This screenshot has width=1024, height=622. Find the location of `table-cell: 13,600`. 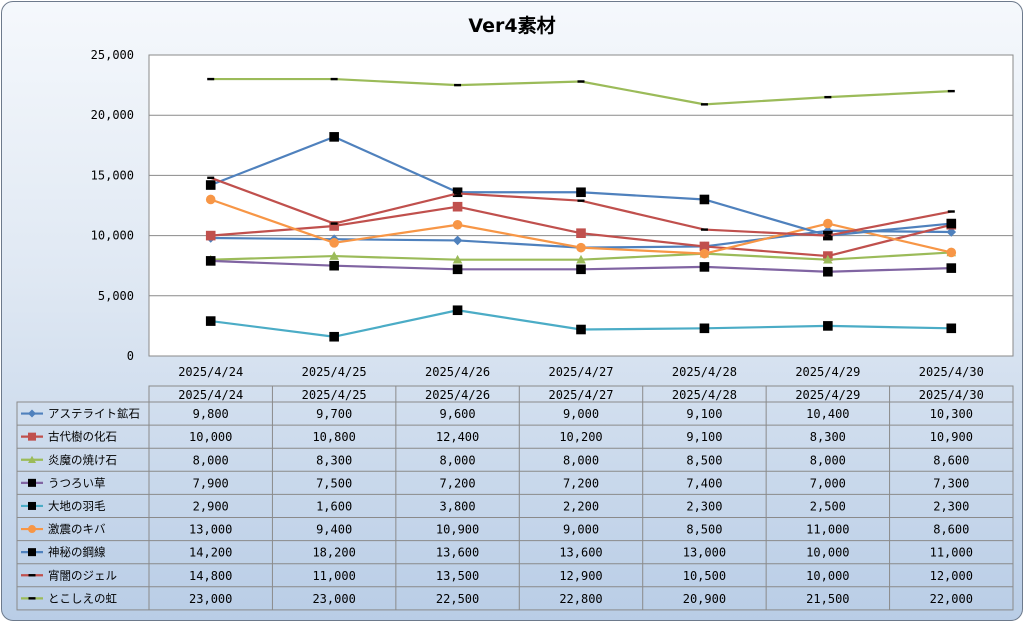

table-cell: 13,600 is located at coordinates (457, 553).